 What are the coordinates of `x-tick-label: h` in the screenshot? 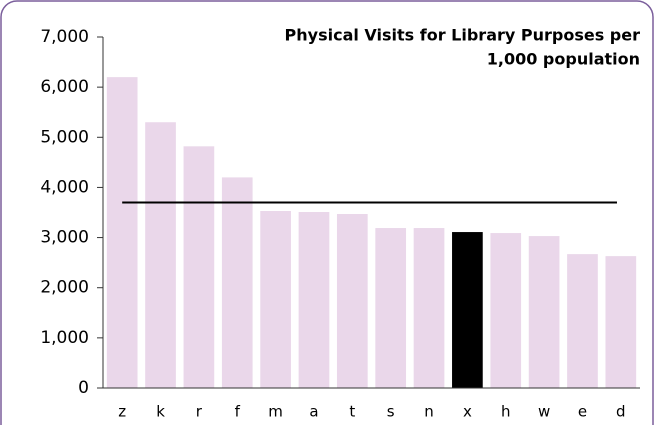 It's located at (506, 412).